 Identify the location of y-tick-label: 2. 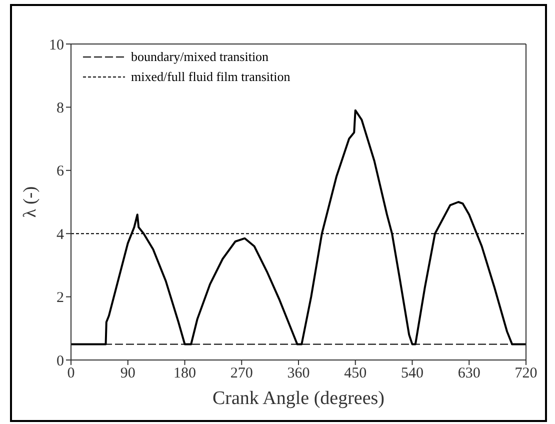
(60, 298).